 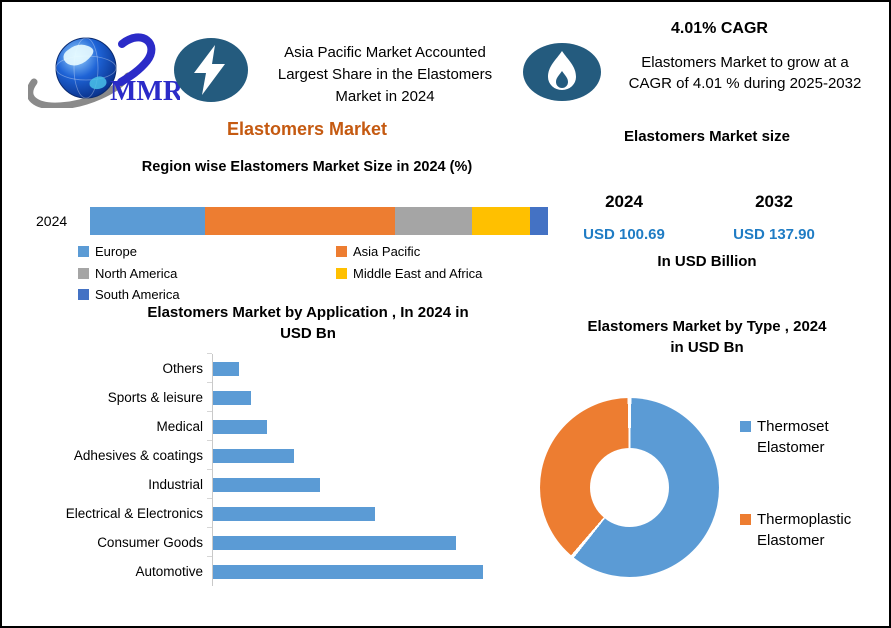 I want to click on legend-item: South America, so click(x=207, y=295).